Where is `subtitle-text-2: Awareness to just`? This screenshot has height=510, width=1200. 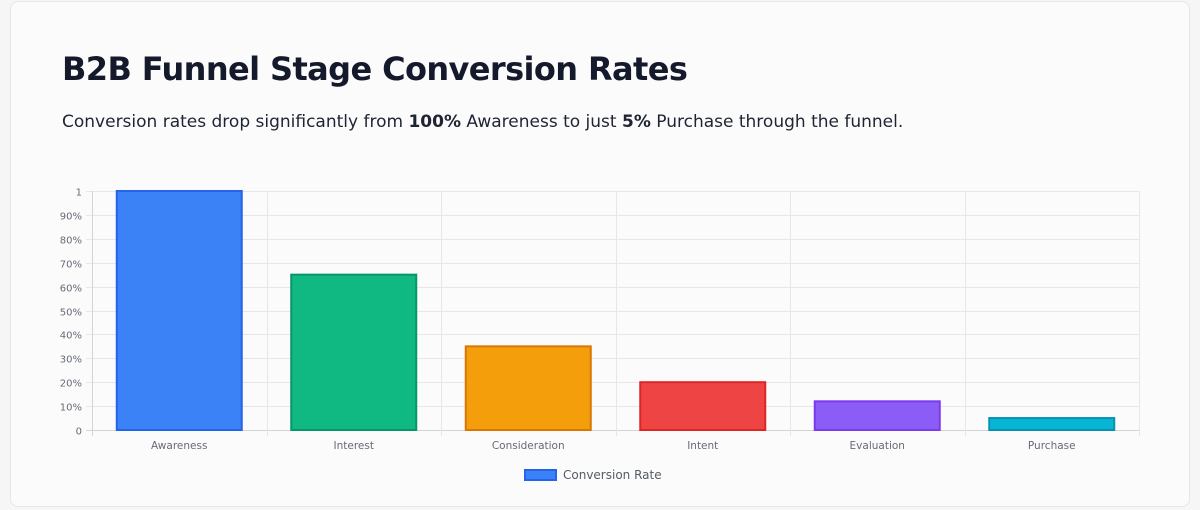
subtitle-text-2: Awareness to just is located at coordinates (541, 122).